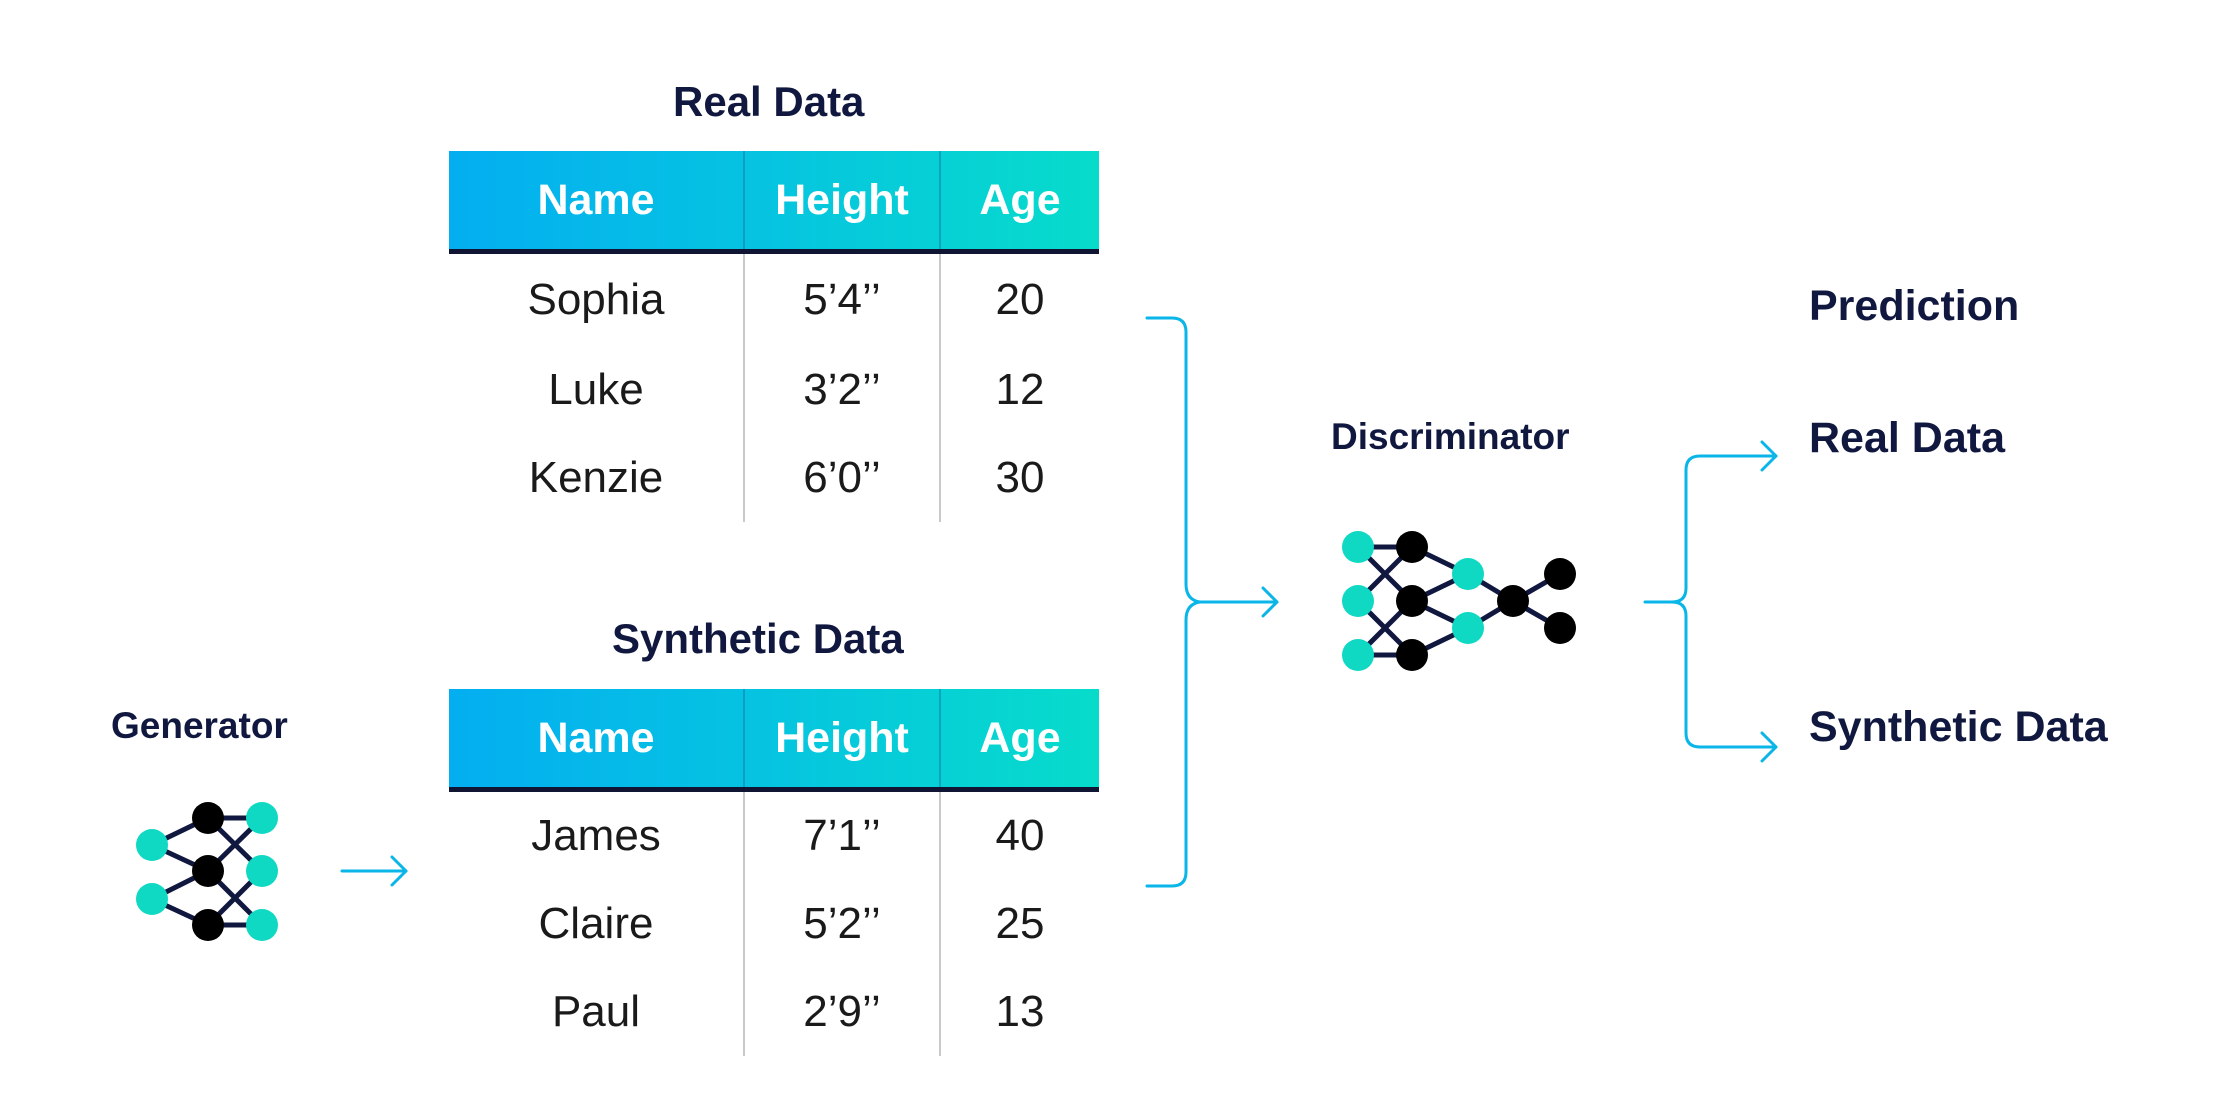  What do you see at coordinates (842, 1011) in the screenshot?
I see `table-cell: 2’9’’` at bounding box center [842, 1011].